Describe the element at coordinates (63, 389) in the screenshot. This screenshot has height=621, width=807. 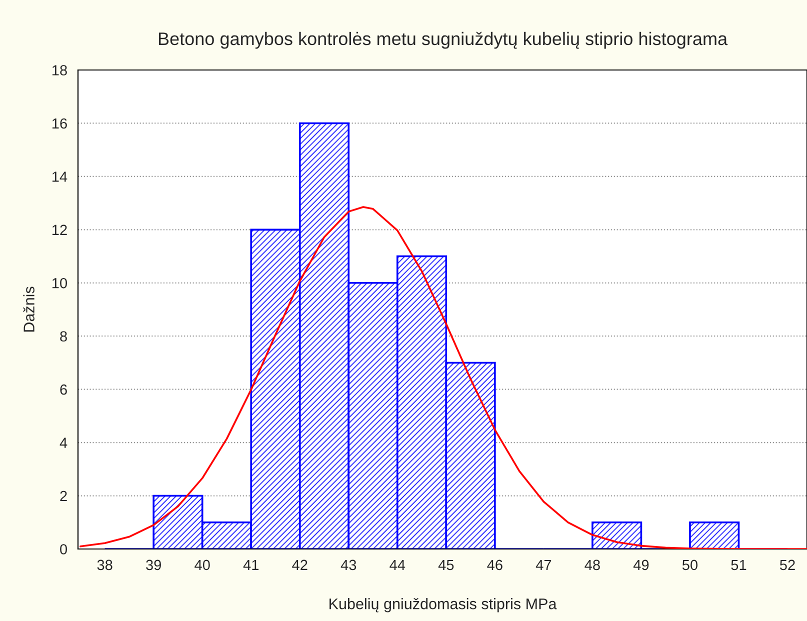
I see `y-tick-label: 6` at that location.